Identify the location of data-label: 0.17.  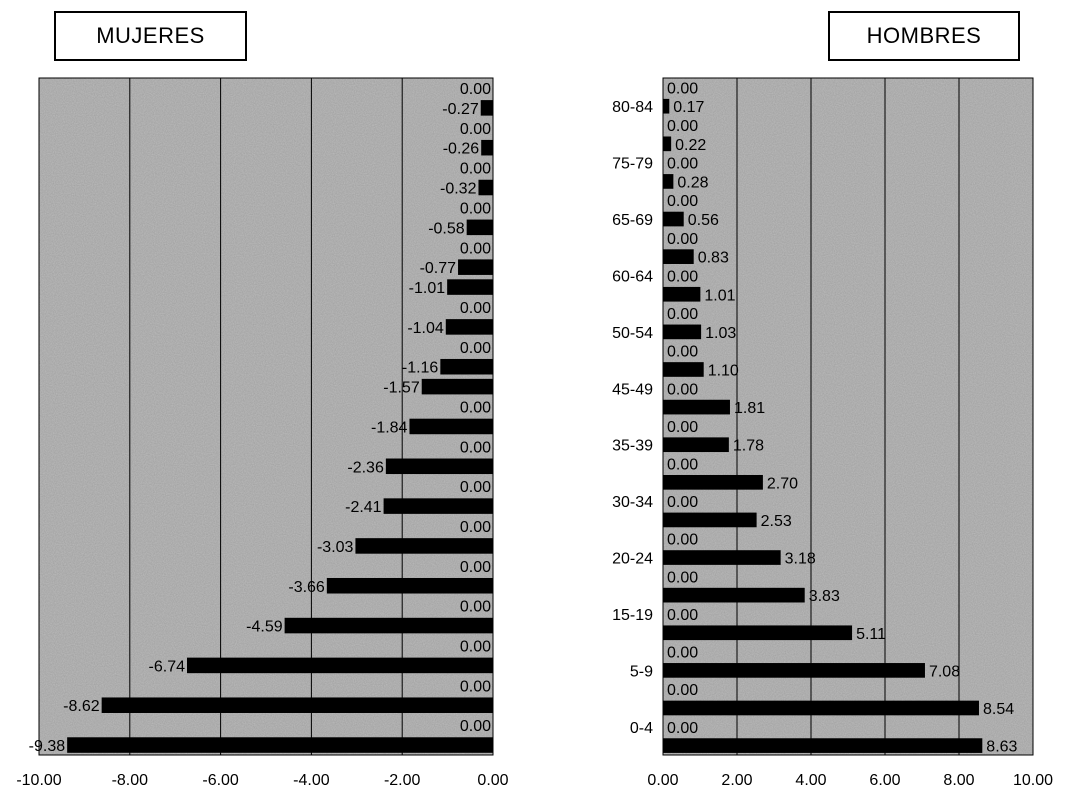
(688, 107).